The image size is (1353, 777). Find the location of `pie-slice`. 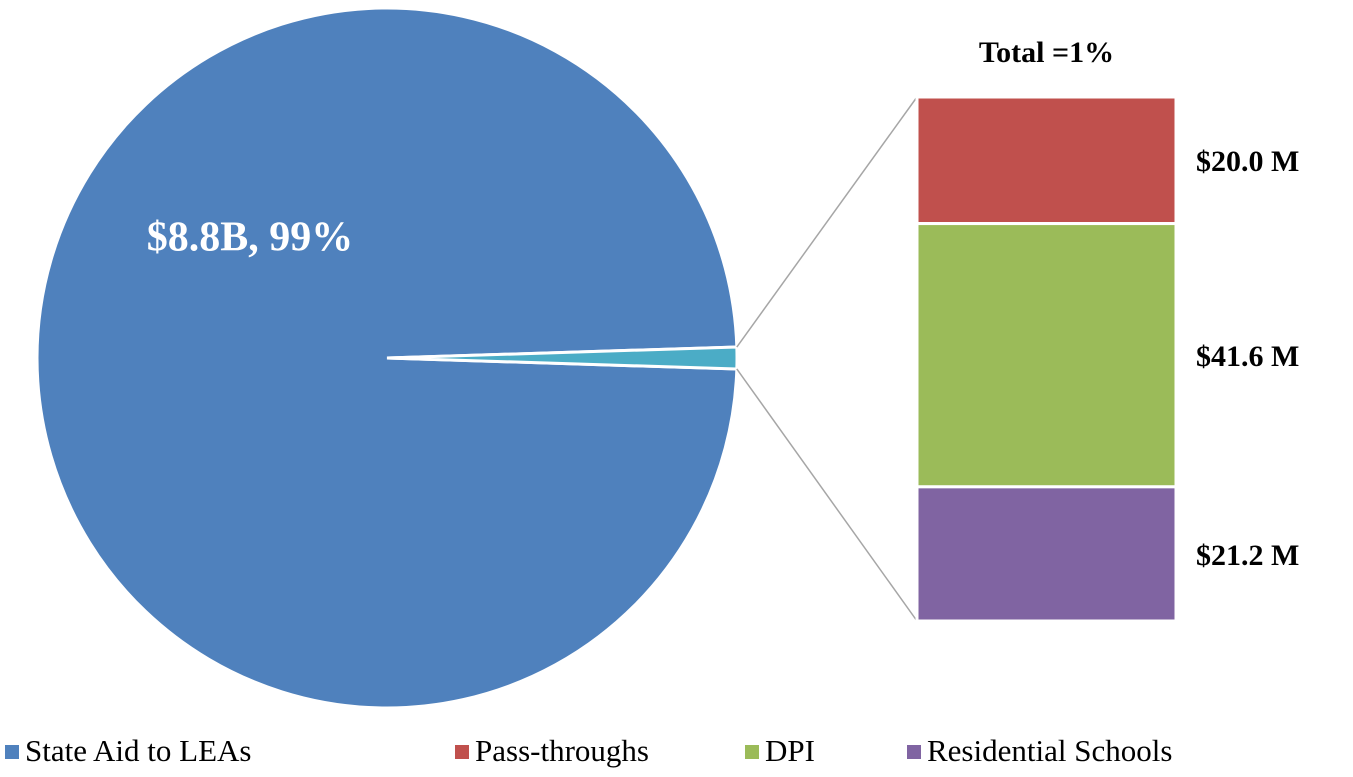

pie-slice is located at coordinates (562, 358).